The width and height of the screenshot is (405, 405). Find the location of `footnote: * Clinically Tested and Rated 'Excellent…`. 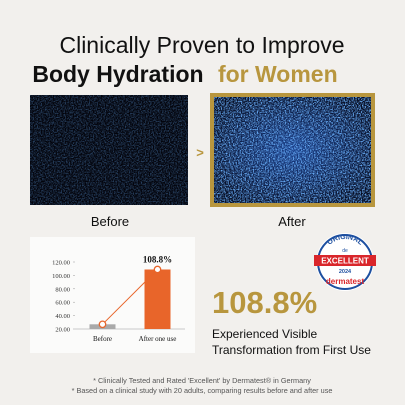

footnote: * Clinically Tested and Rated 'Excellent… is located at coordinates (202, 380).